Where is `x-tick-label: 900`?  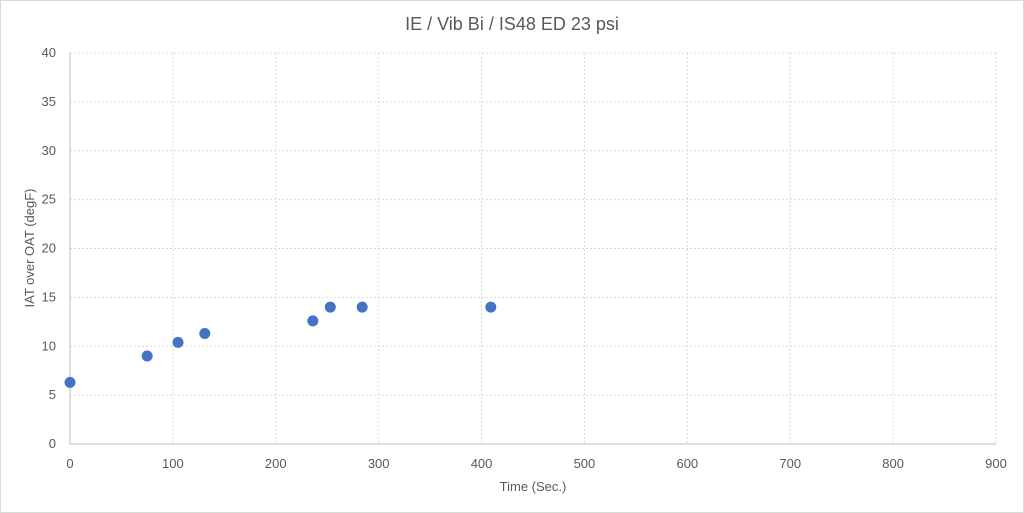 x-tick-label: 900 is located at coordinates (996, 463).